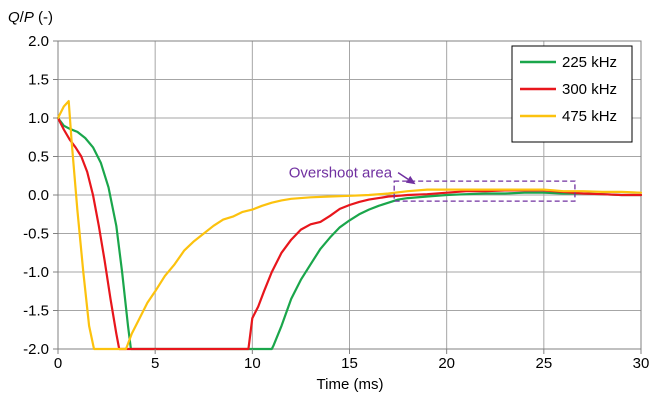 This screenshot has height=394, width=653. What do you see at coordinates (38, 157) in the screenshot?
I see `y-tick-label: 0.5` at bounding box center [38, 157].